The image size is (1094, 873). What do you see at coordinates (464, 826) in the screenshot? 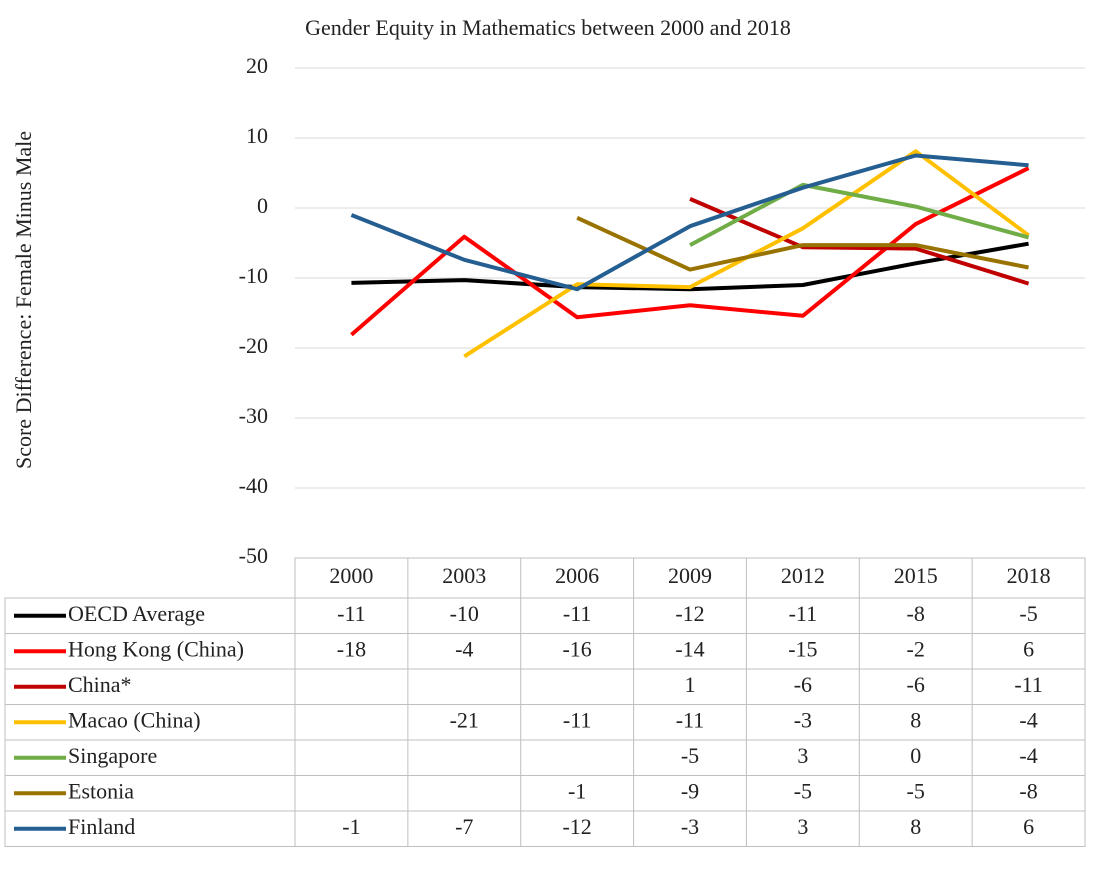
I see `table-value: -7` at bounding box center [464, 826].